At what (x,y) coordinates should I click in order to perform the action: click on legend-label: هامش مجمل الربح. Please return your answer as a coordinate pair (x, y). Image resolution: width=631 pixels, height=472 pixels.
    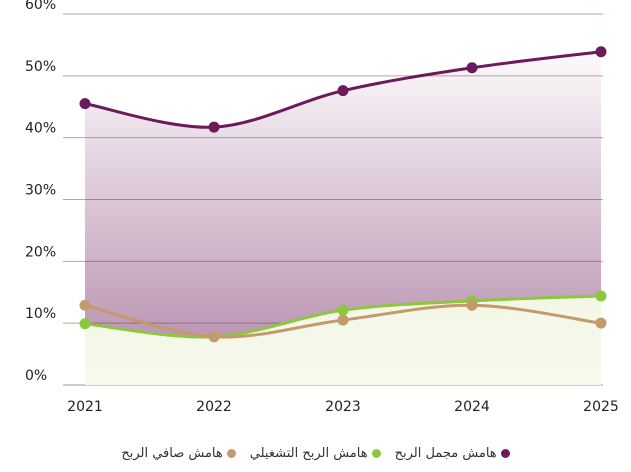
    Looking at the image, I should click on (445, 453).